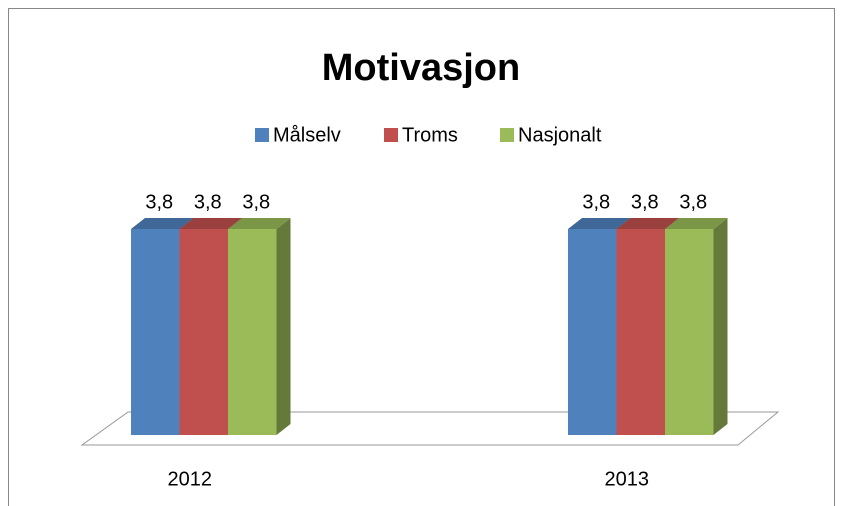  I want to click on legend-label: Målselv, so click(307, 135).